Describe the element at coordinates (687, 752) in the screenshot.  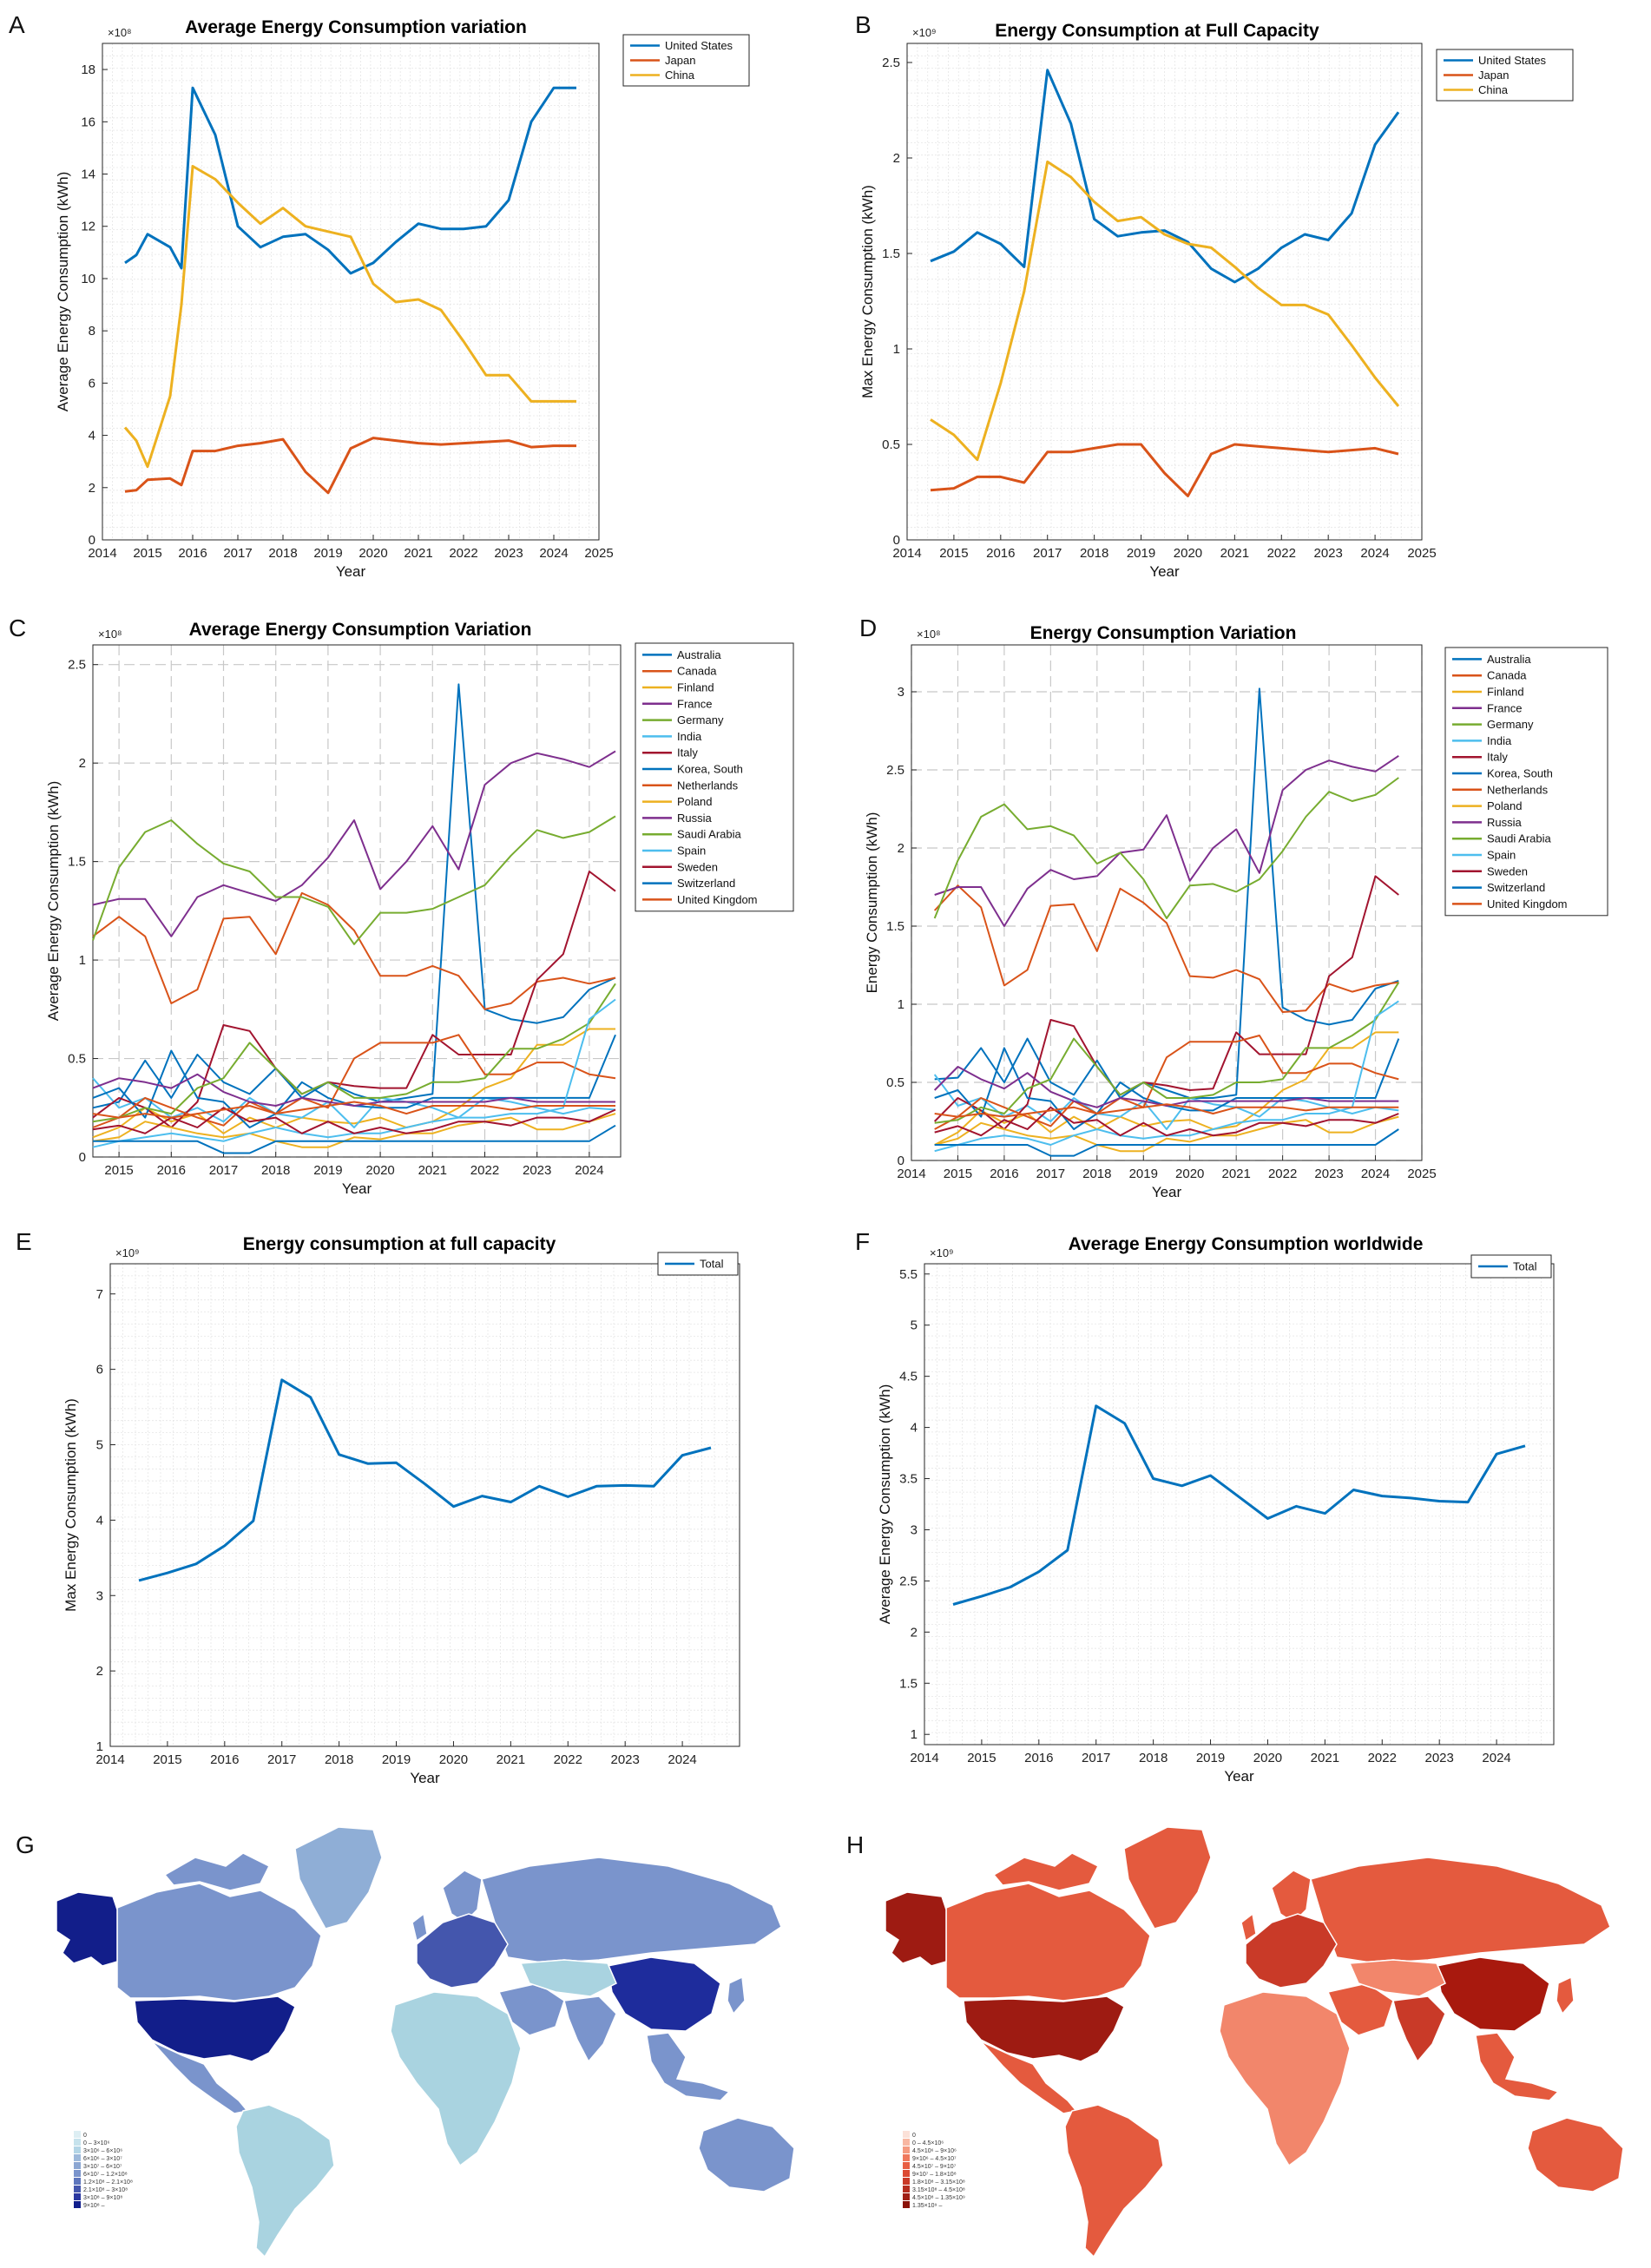
I see `legend-entry: Italy` at that location.